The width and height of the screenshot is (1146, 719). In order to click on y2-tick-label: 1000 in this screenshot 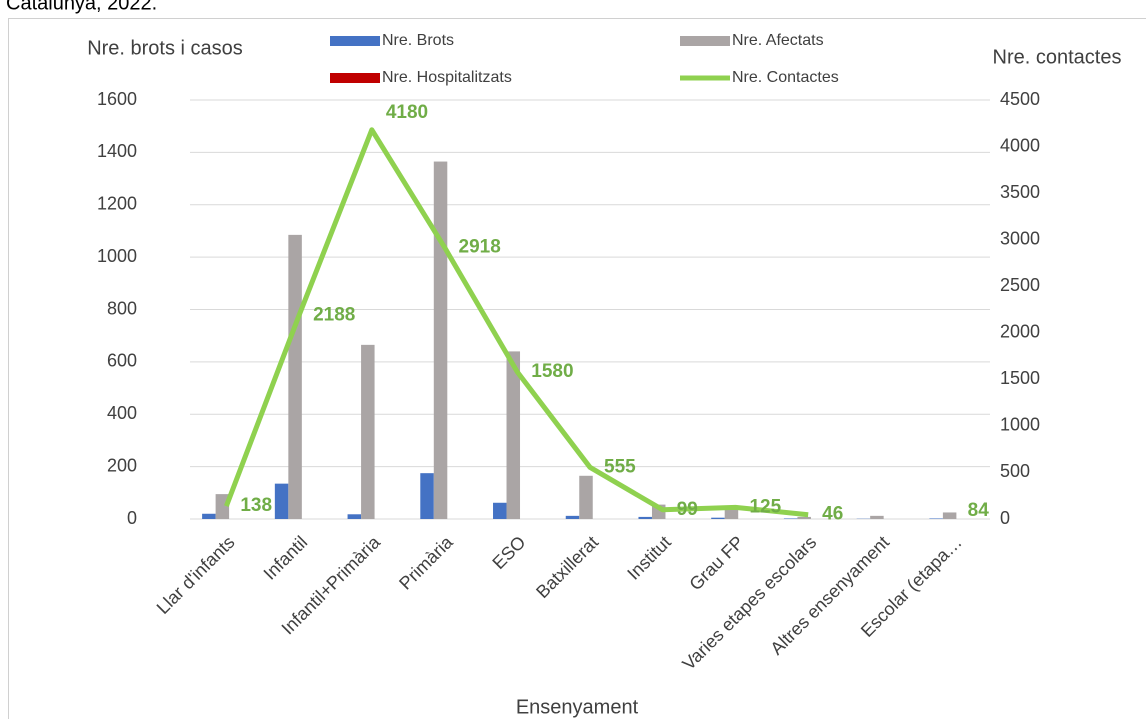, I will do `click(1020, 425)`.